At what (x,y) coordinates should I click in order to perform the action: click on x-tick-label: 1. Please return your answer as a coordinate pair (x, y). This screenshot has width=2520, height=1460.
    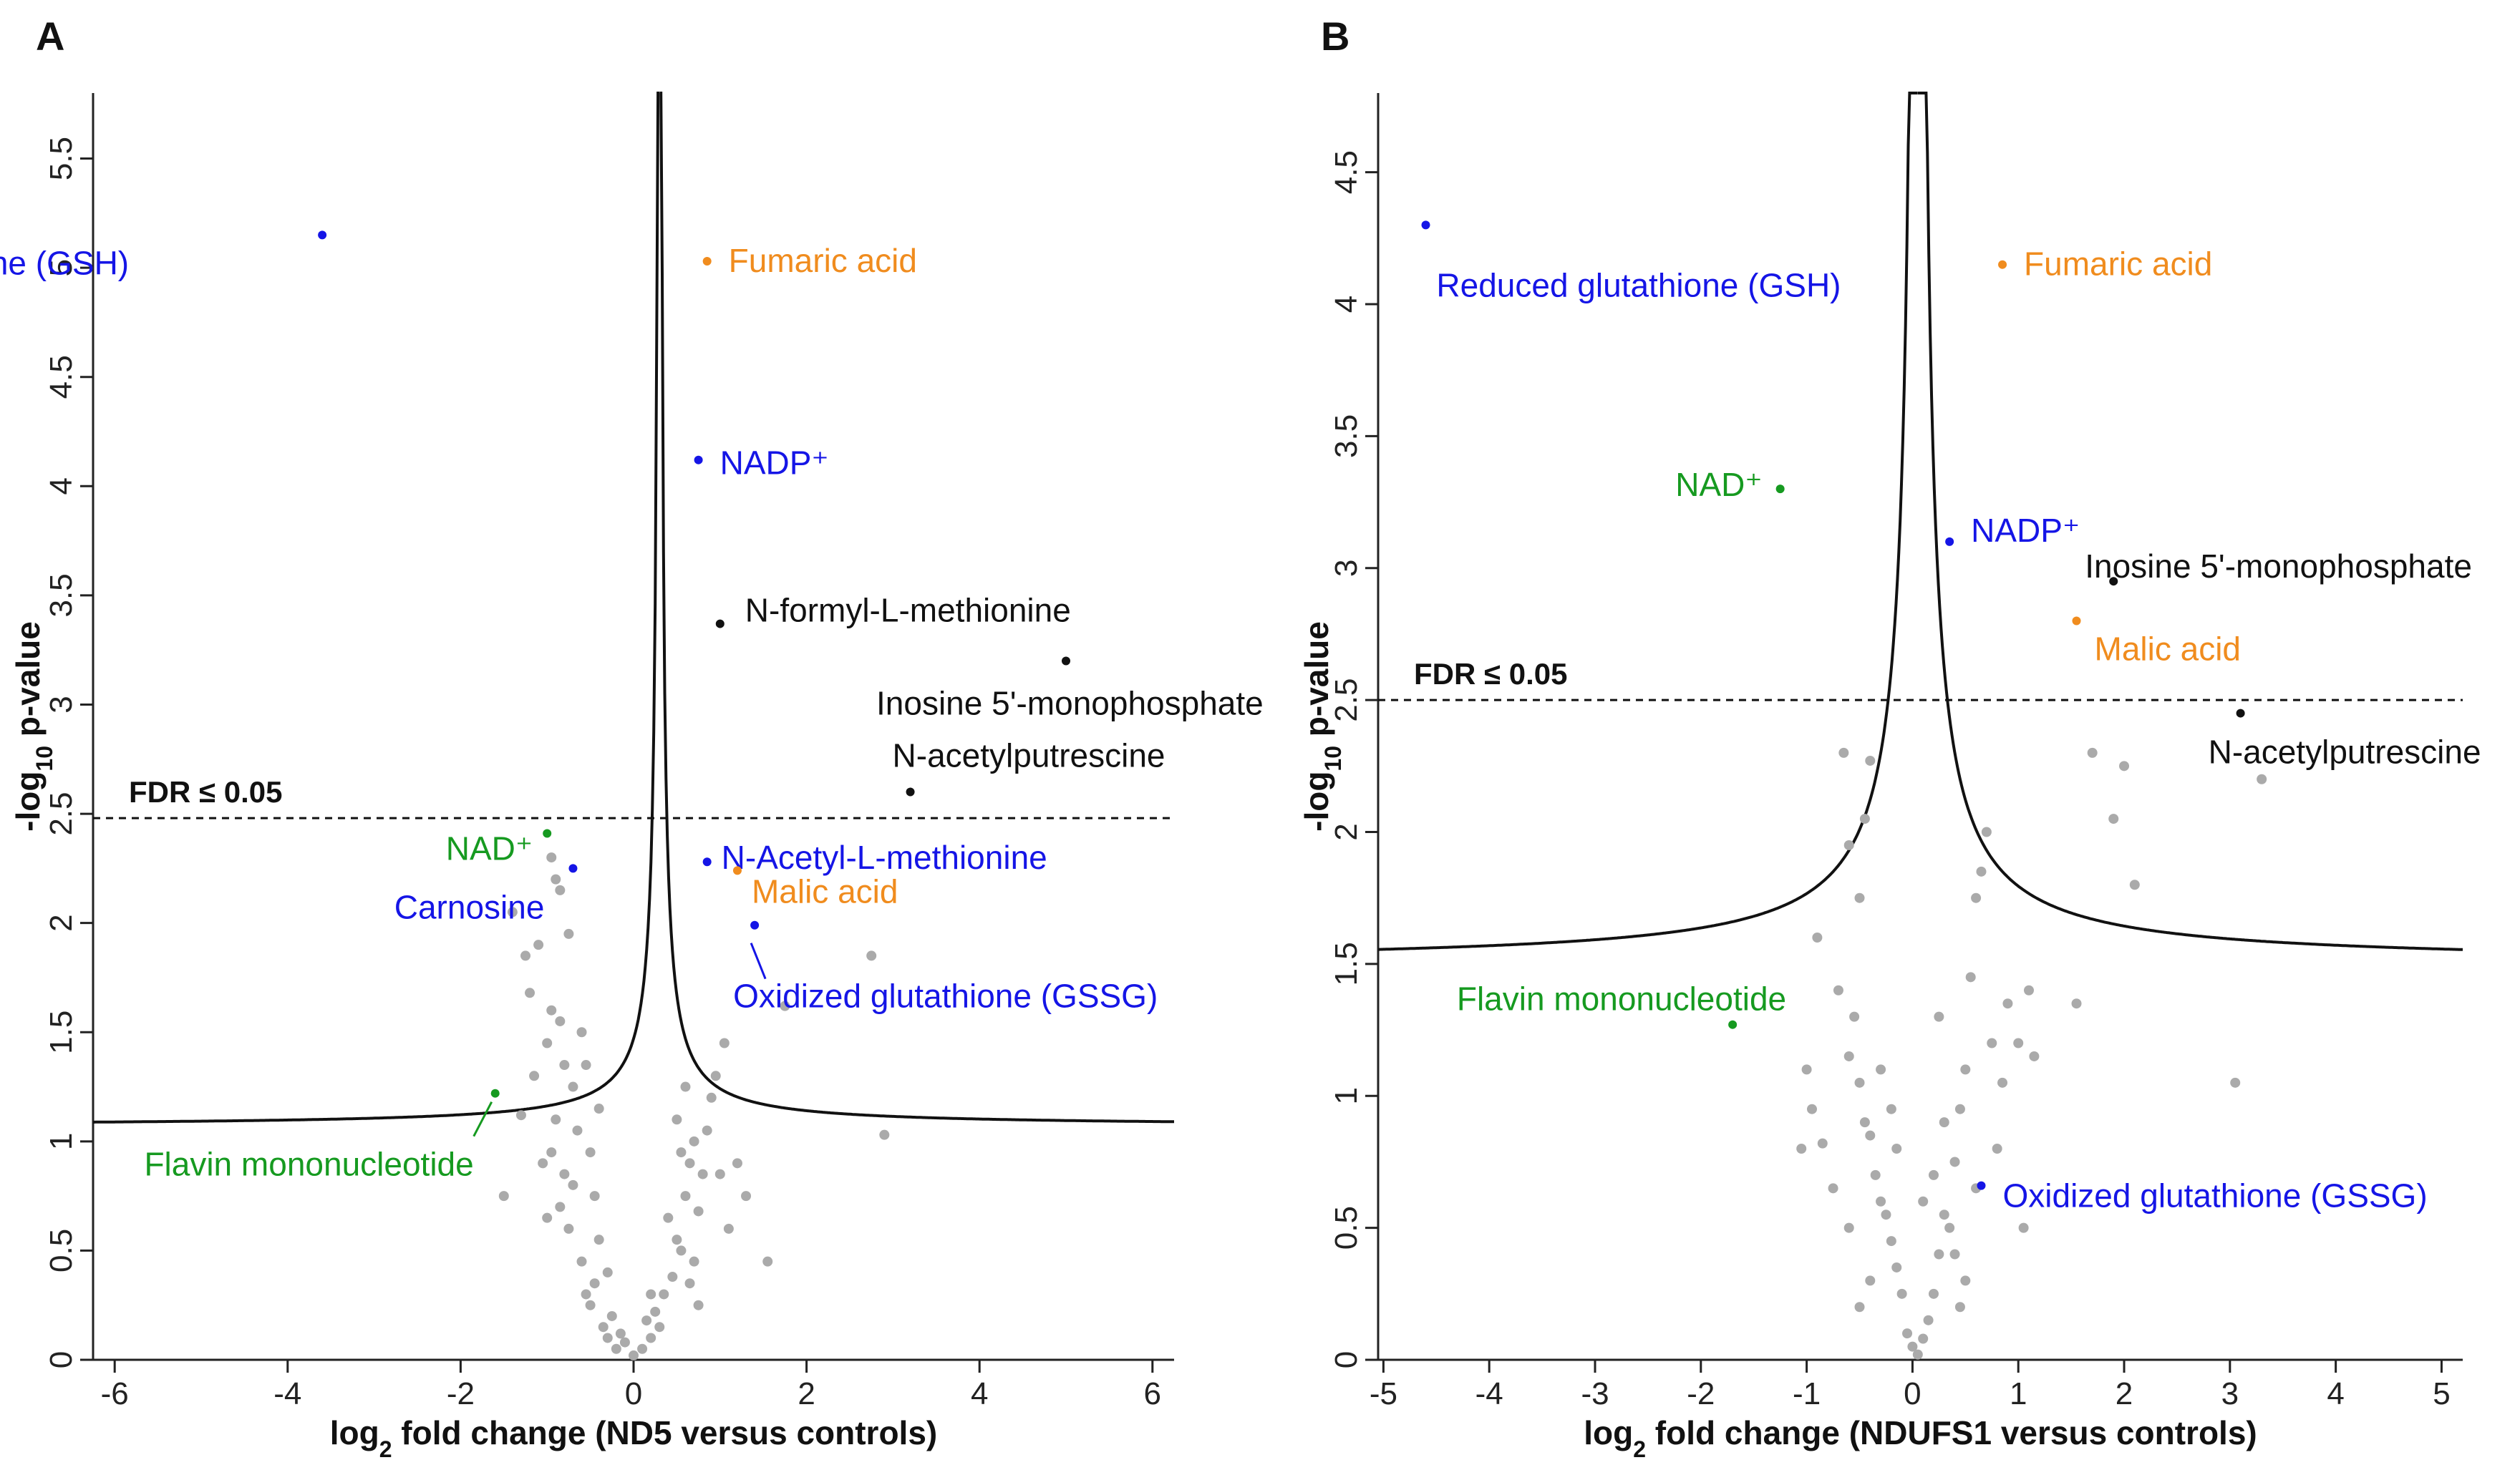
    Looking at the image, I should click on (2018, 1393).